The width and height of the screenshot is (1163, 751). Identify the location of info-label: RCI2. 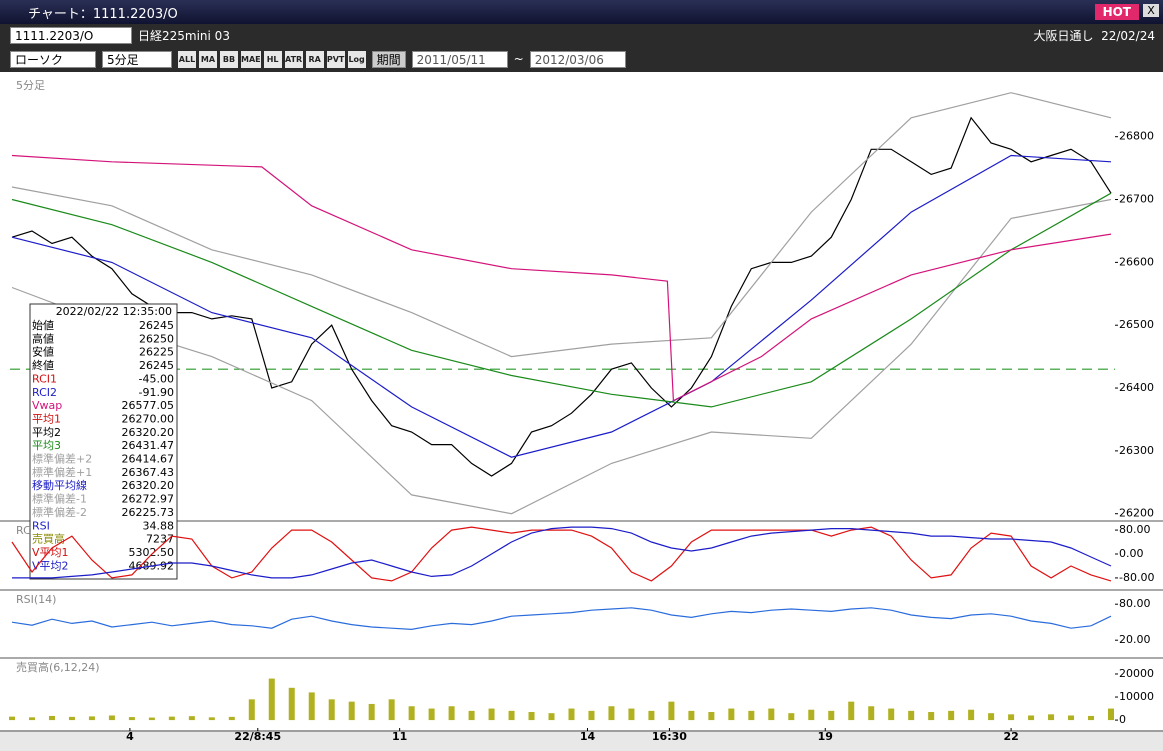
(44, 392).